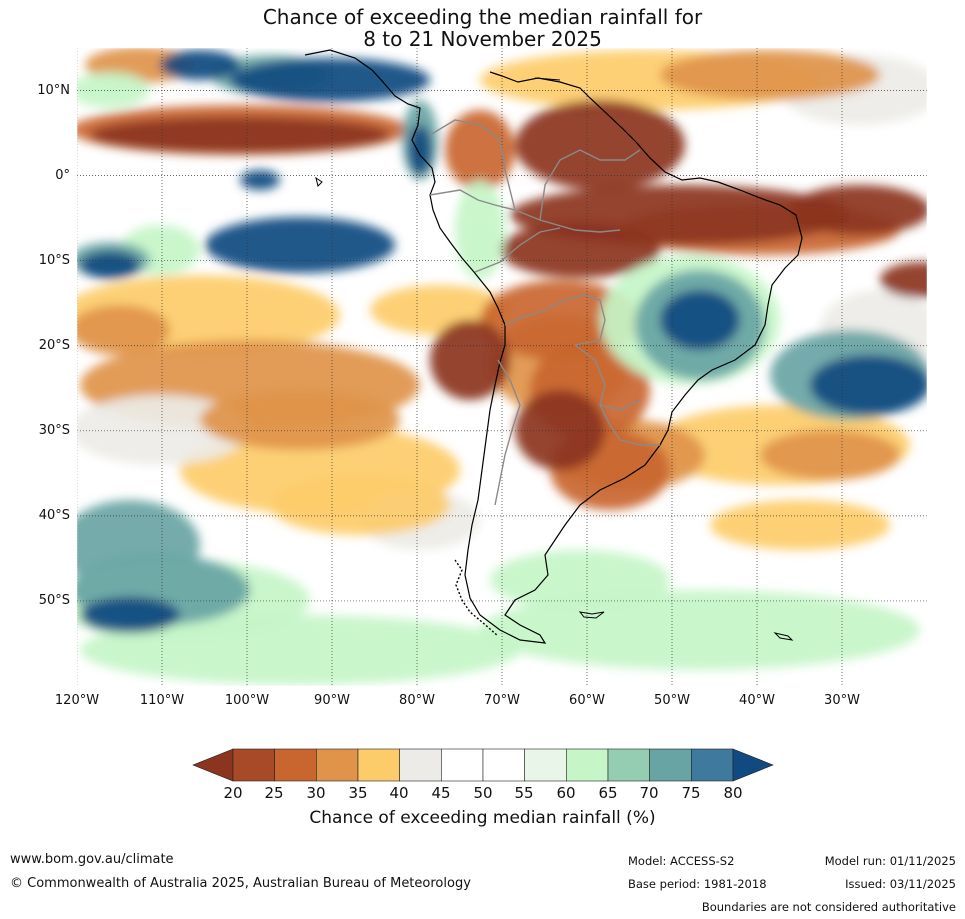 The height and width of the screenshot is (919, 965). I want to click on issued-date: Issued: 03/11/2025, so click(900, 884).